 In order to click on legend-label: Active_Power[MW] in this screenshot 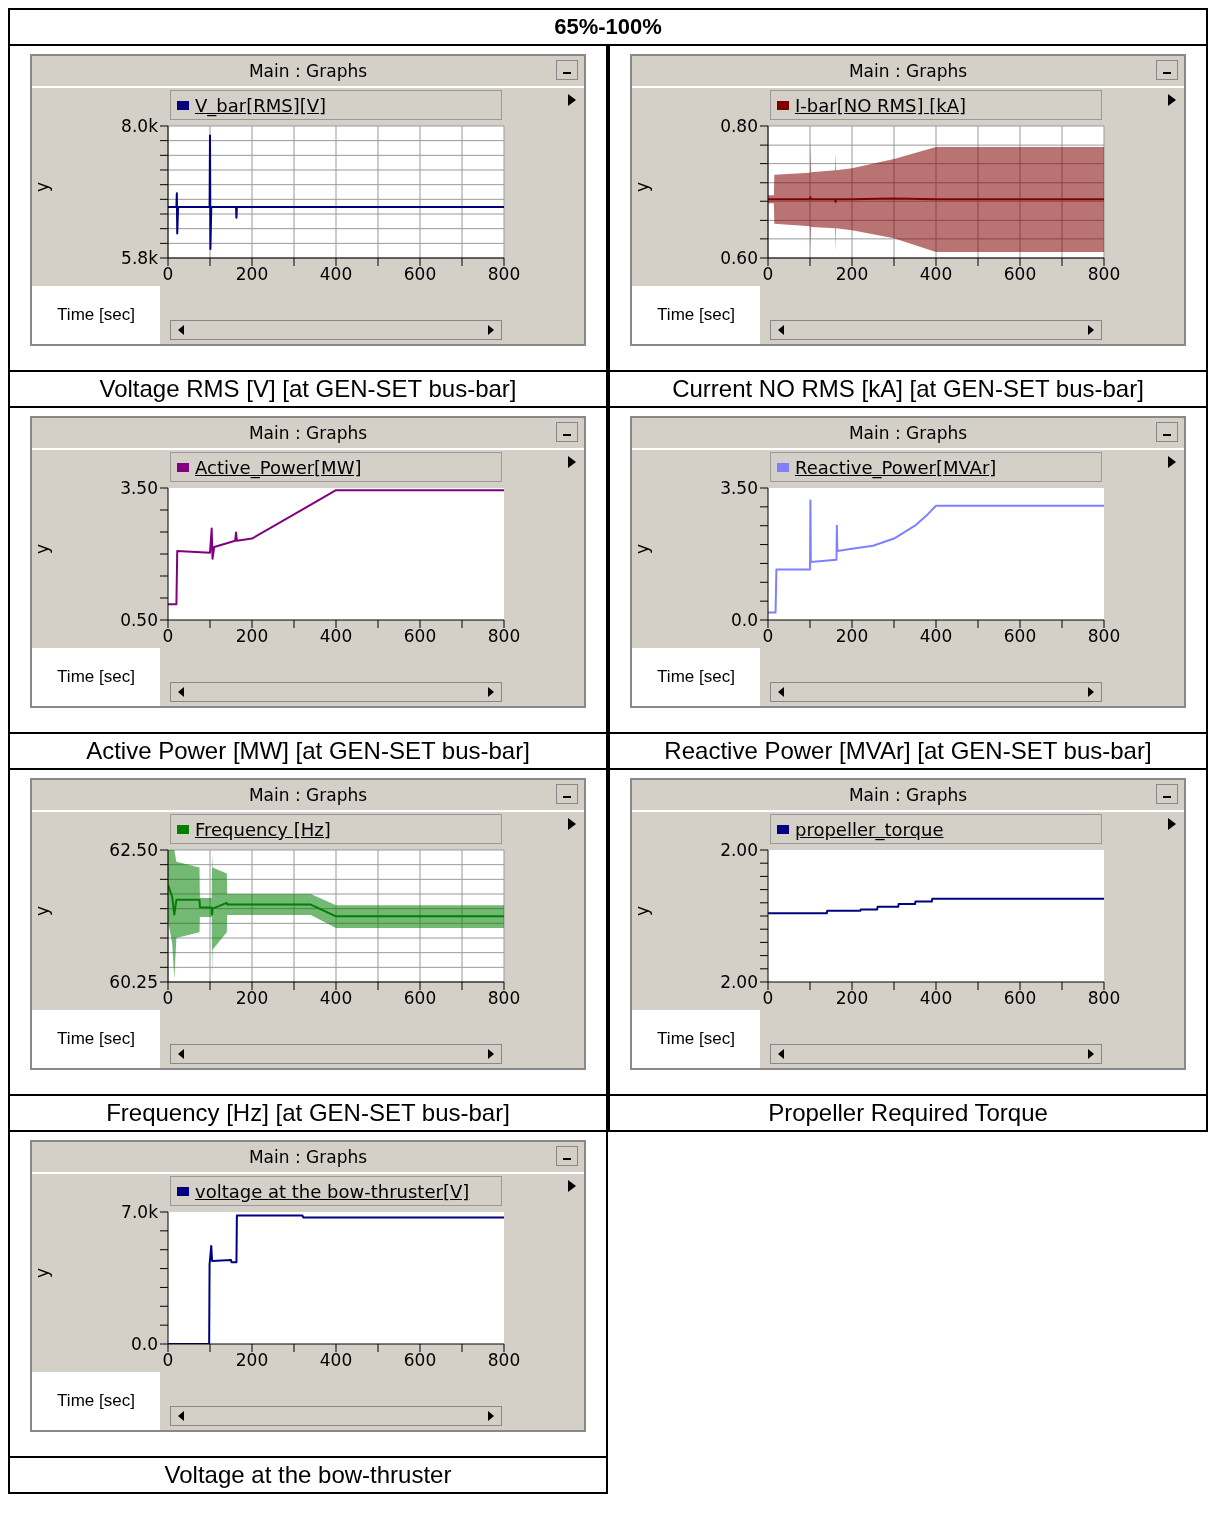, I will do `click(278, 467)`.